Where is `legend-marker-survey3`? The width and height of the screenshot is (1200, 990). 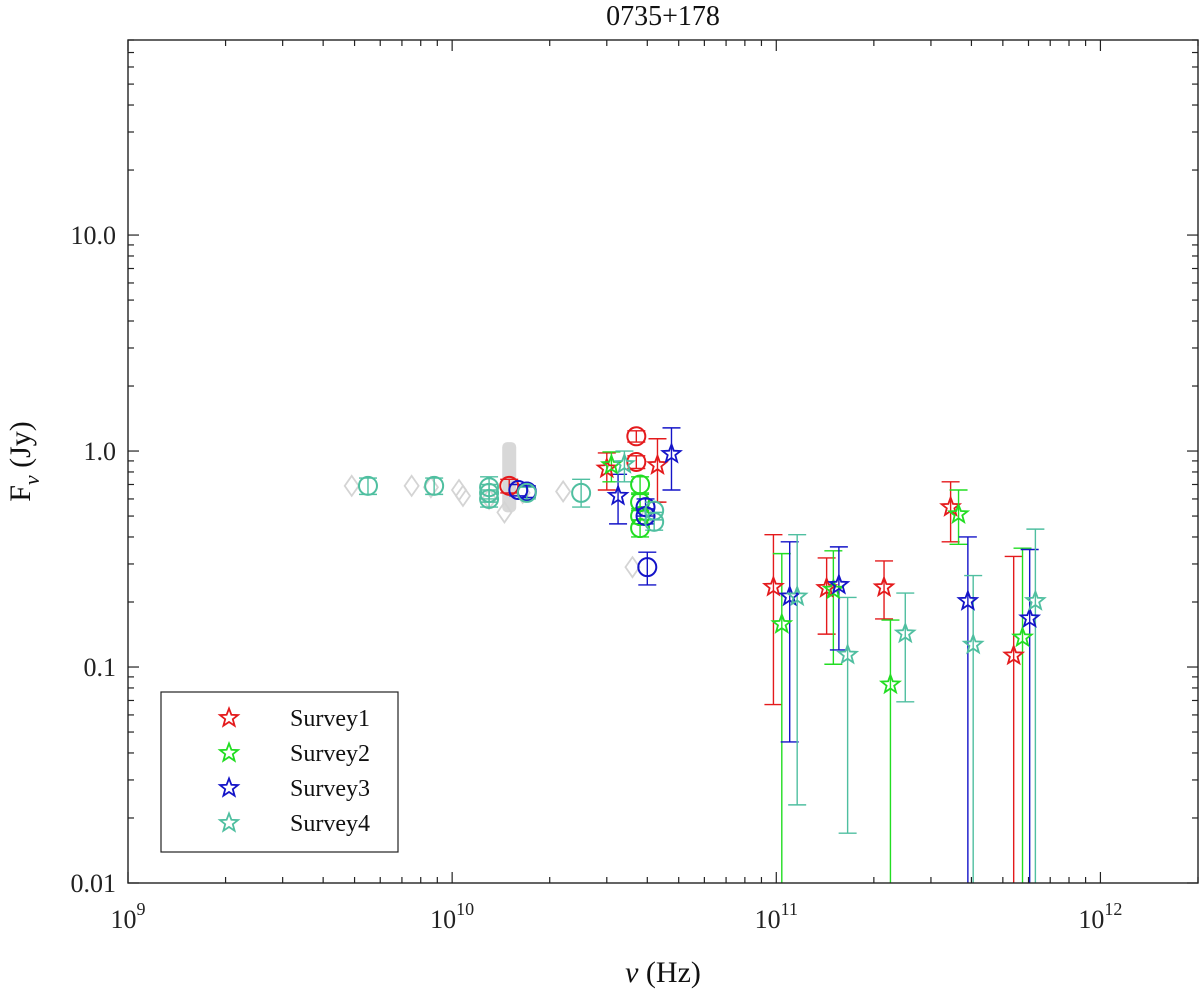
legend-marker-survey3 is located at coordinates (229, 786).